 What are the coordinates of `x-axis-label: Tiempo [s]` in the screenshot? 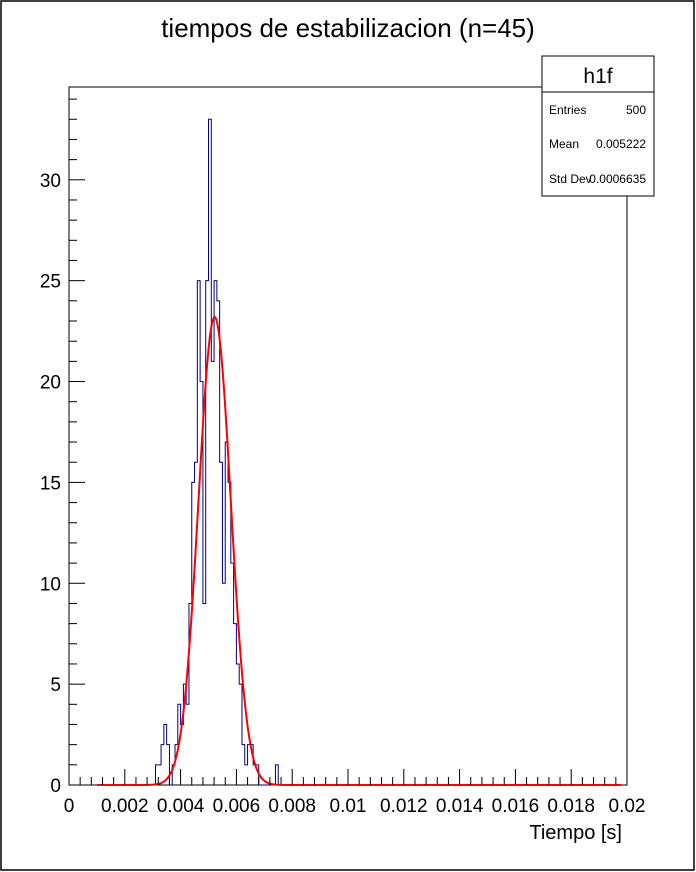 It's located at (575, 833).